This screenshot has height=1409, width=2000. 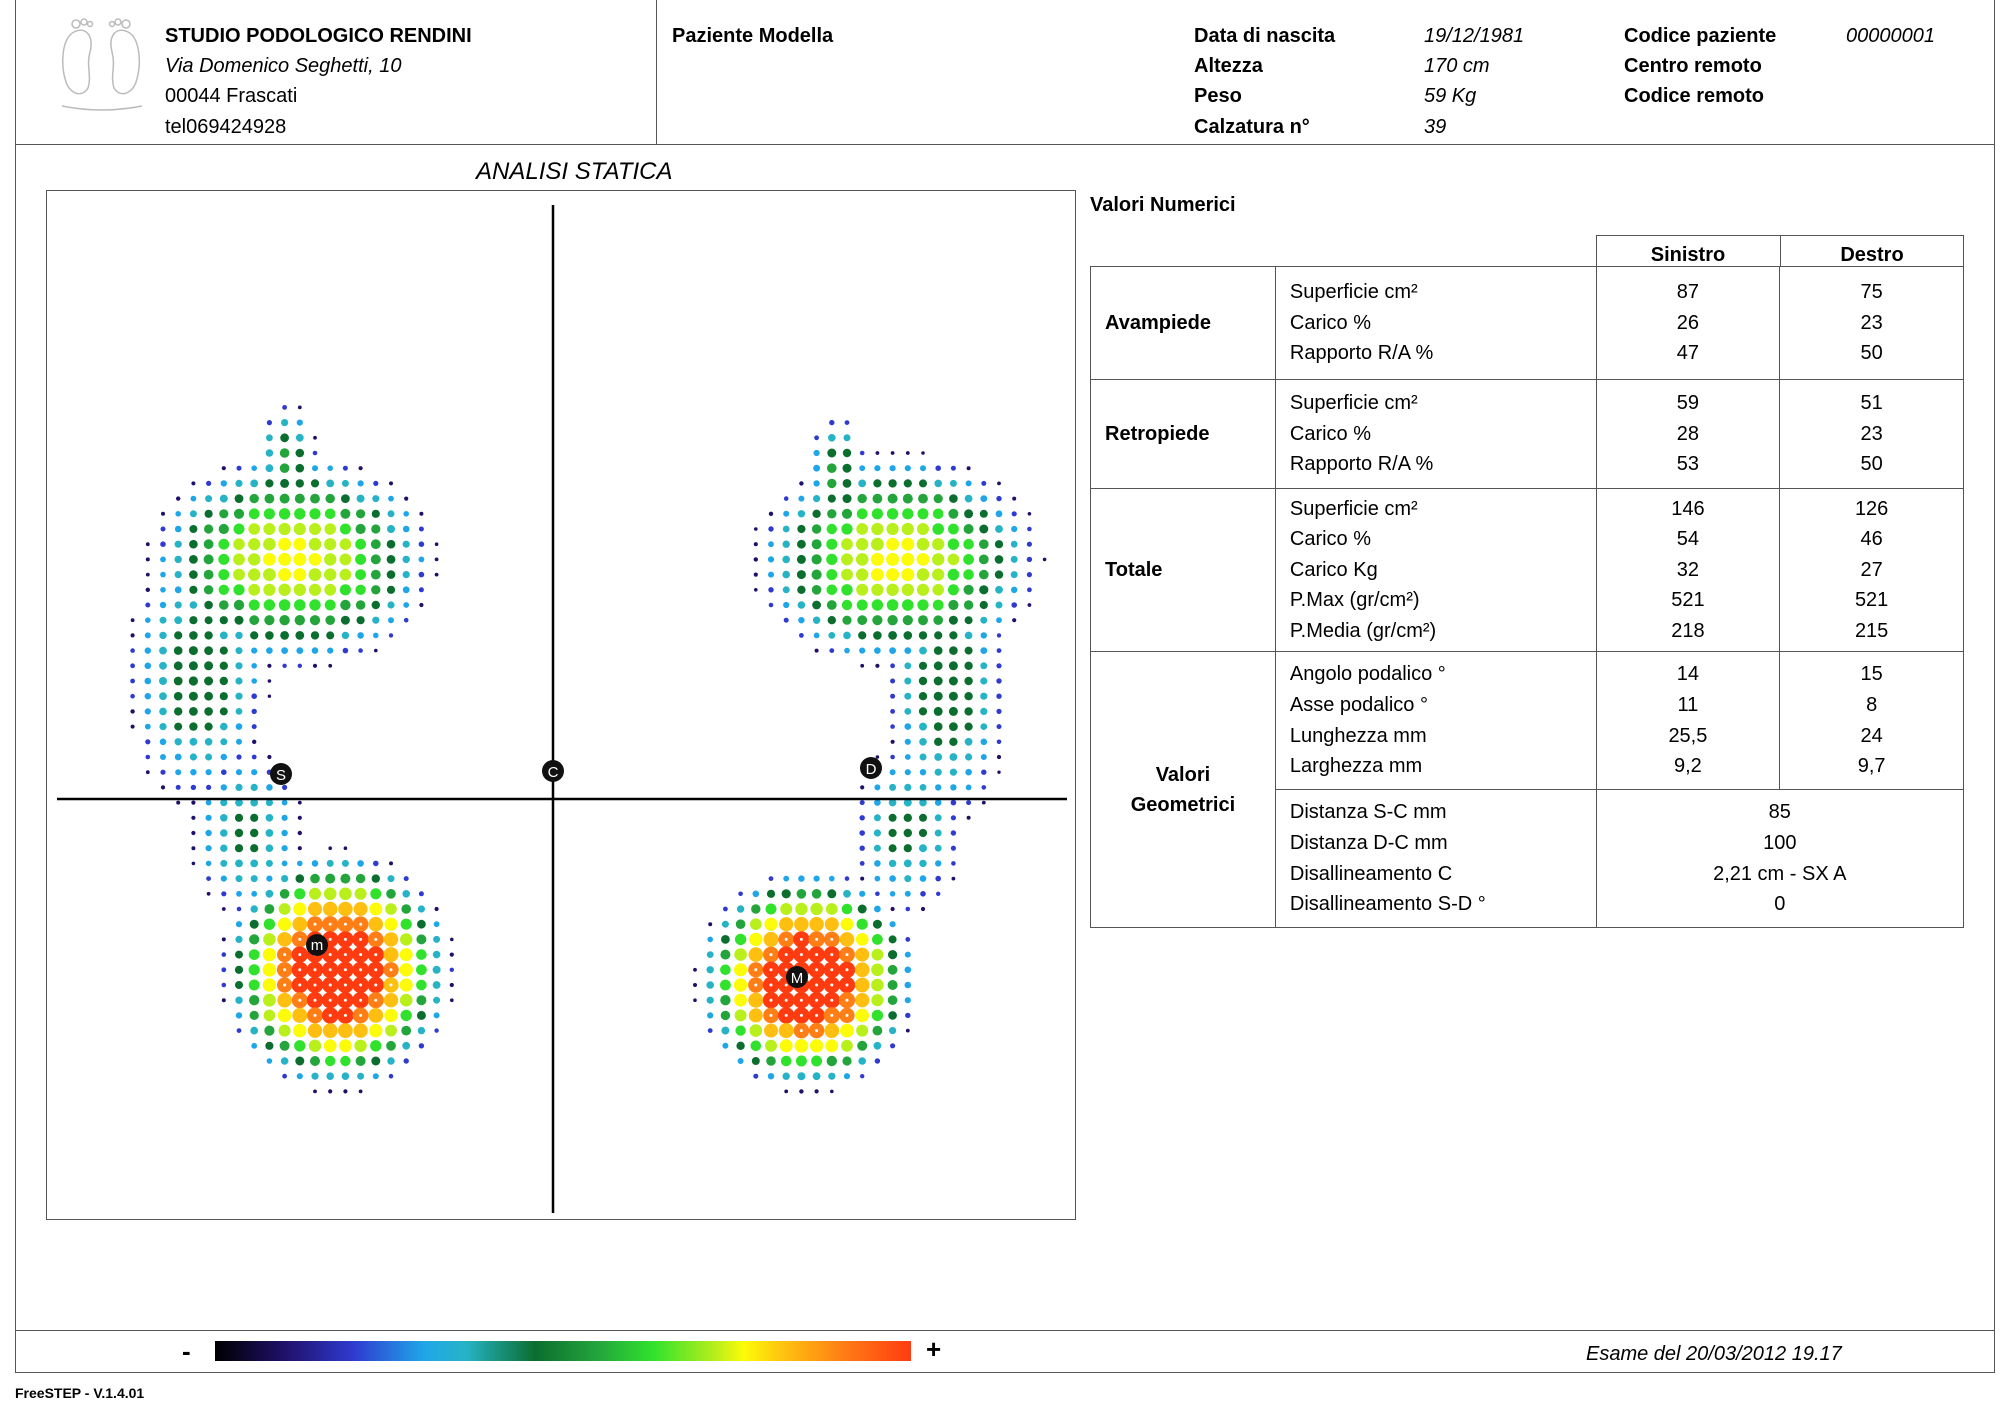 I want to click on left-value: 26, so click(x=1688, y=322).